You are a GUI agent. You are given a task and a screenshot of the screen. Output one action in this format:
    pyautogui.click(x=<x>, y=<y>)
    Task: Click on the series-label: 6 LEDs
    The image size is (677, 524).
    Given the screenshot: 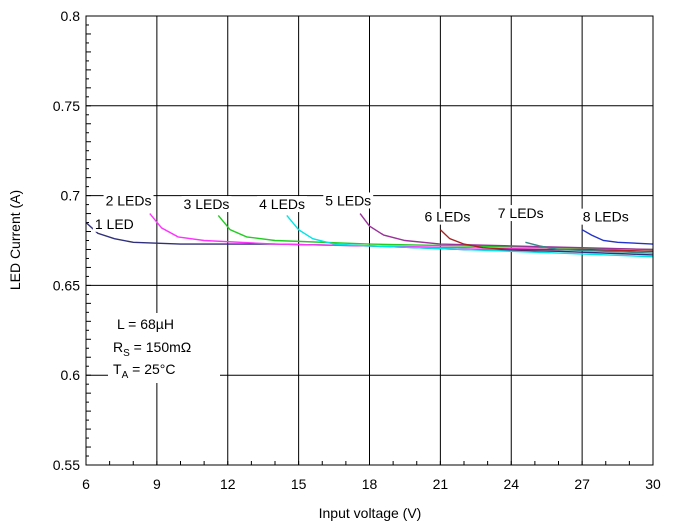 What is the action you would take?
    pyautogui.click(x=448, y=217)
    